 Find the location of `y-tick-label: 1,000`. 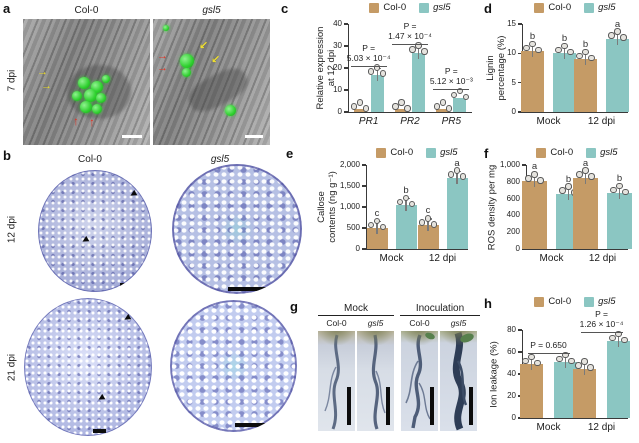

y-tick-label: 1,000 is located at coordinates (509, 164).